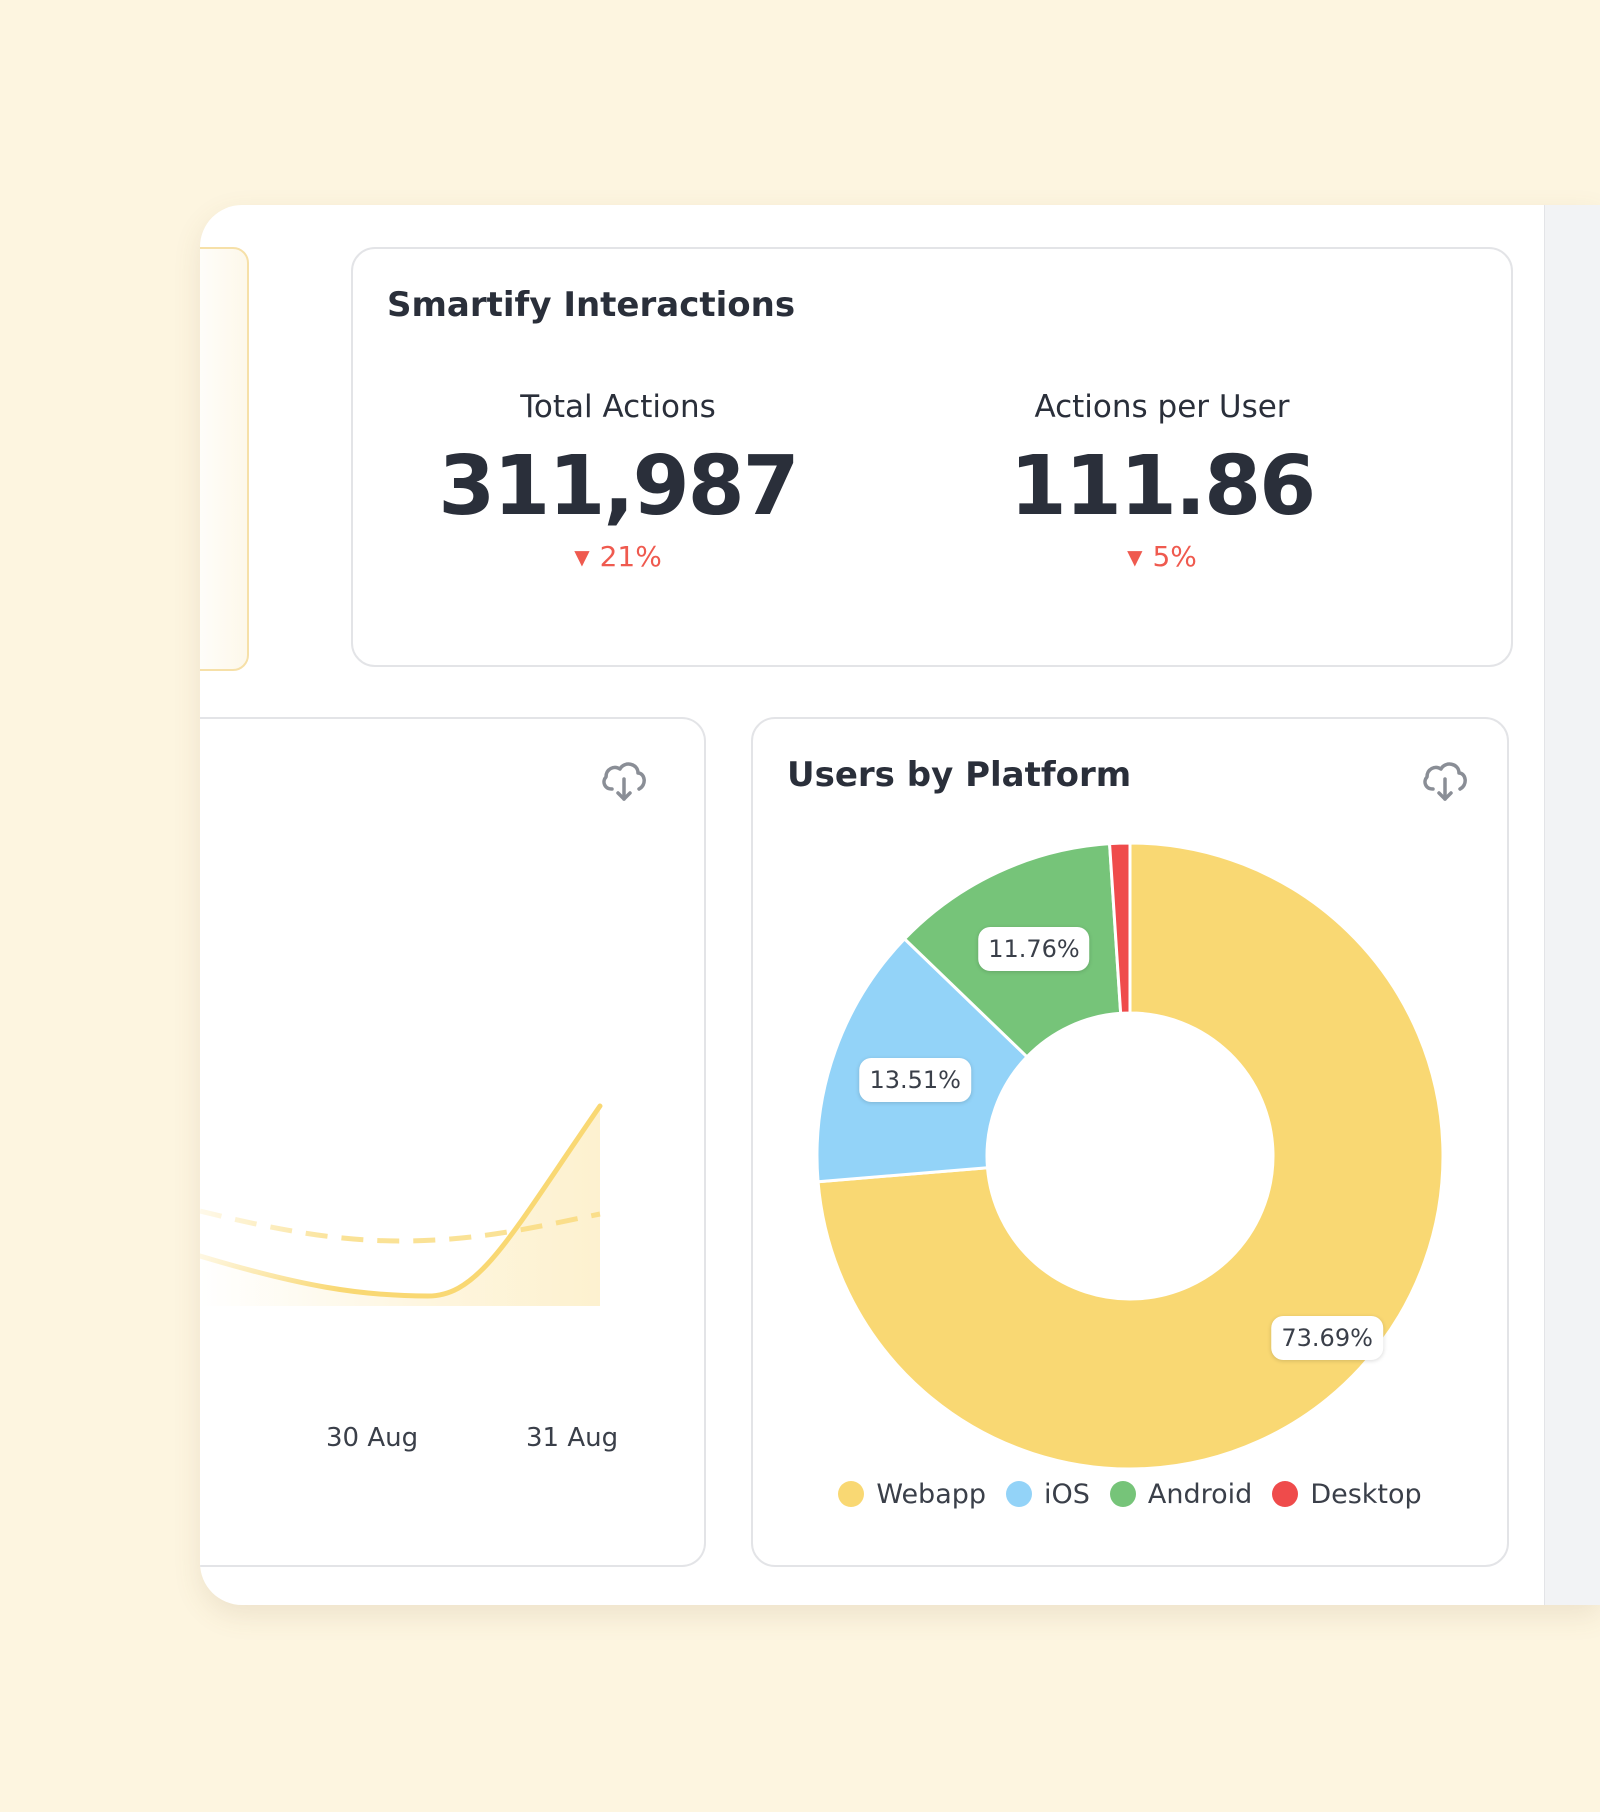  I want to click on actions-per-user-metric: Actions per User 111.86 ▼ 5%, so click(1162, 481).